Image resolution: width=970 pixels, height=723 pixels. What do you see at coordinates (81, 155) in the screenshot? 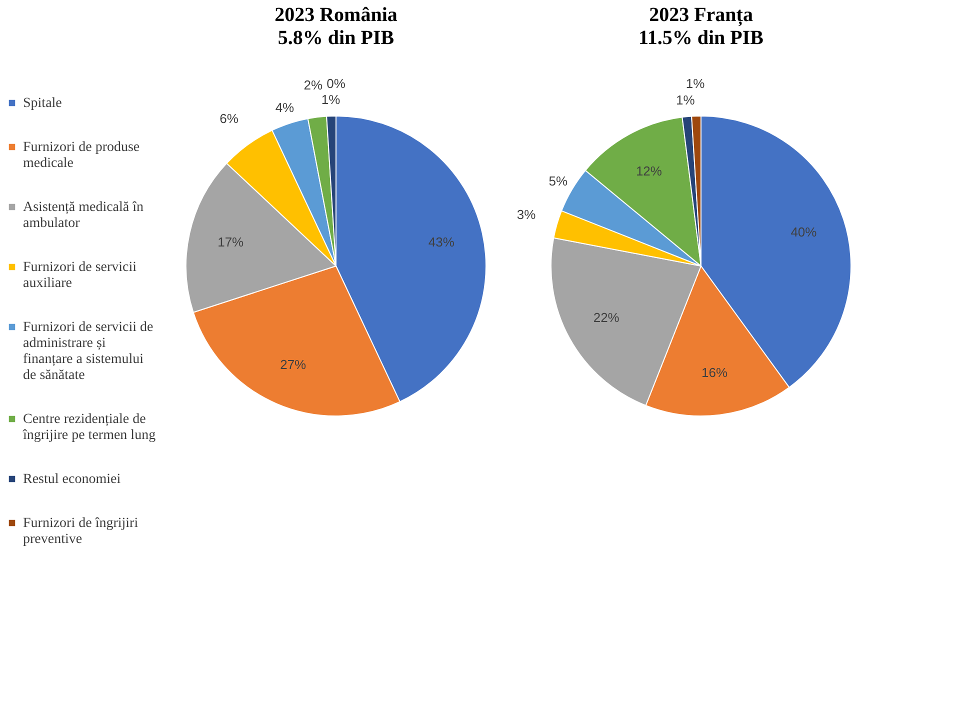
I see `legend-label: Furnizori de produse medicale` at bounding box center [81, 155].